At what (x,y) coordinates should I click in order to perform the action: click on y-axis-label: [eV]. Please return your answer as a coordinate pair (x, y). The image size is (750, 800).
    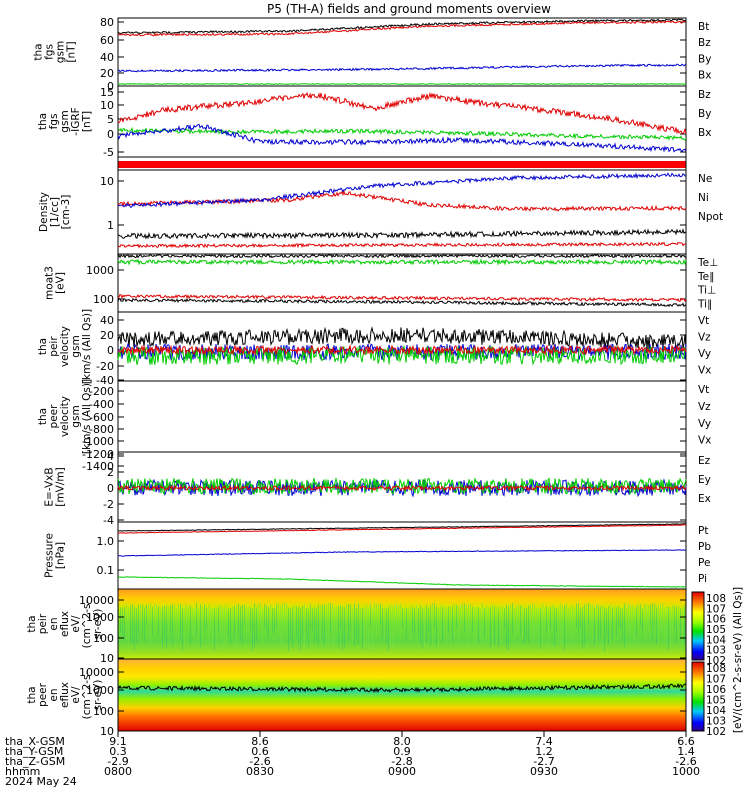
    Looking at the image, I should click on (61, 283).